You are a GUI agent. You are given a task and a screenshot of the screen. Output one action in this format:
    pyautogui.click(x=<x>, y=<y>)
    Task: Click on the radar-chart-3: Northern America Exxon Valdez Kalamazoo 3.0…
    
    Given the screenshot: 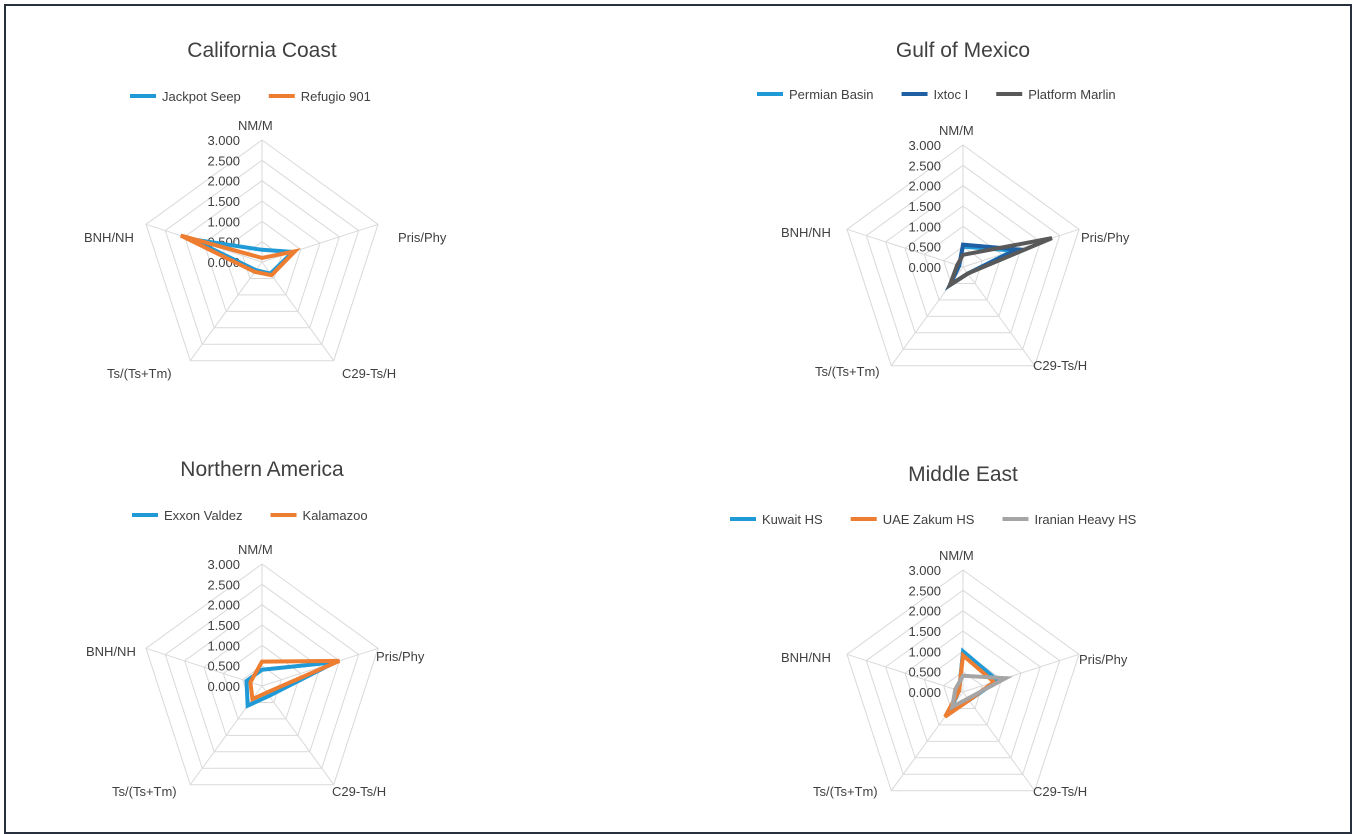 What is the action you would take?
    pyautogui.click(x=255, y=628)
    